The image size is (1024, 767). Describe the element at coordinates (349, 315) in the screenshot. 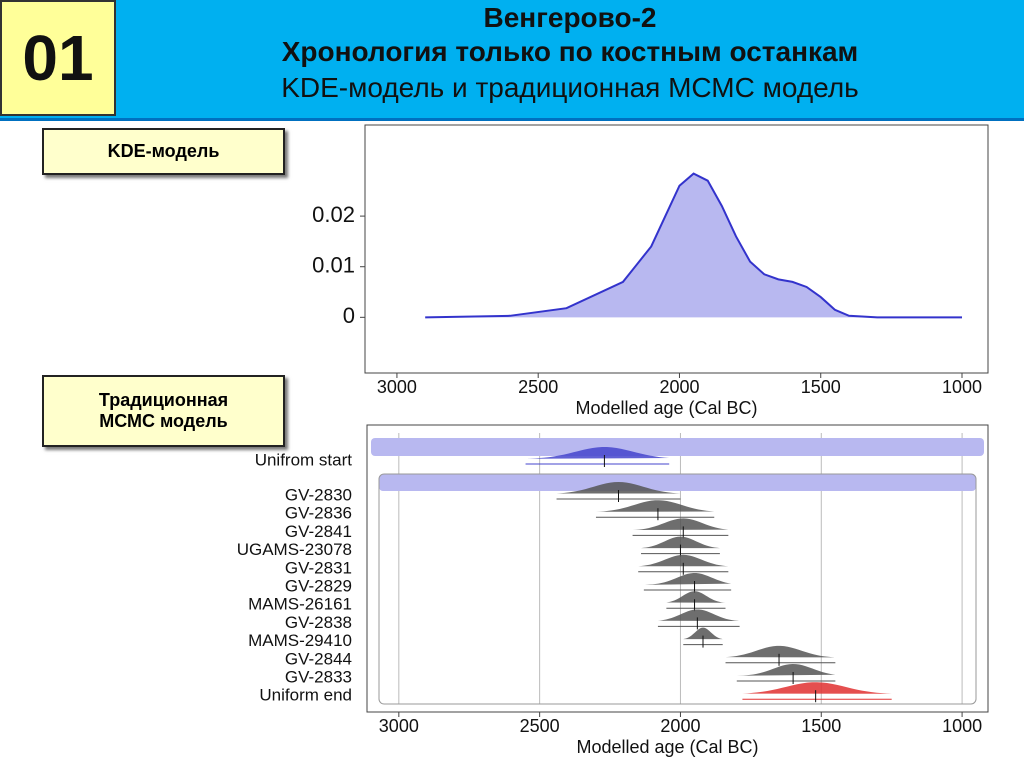

I see `y-tick-label: 0` at that location.